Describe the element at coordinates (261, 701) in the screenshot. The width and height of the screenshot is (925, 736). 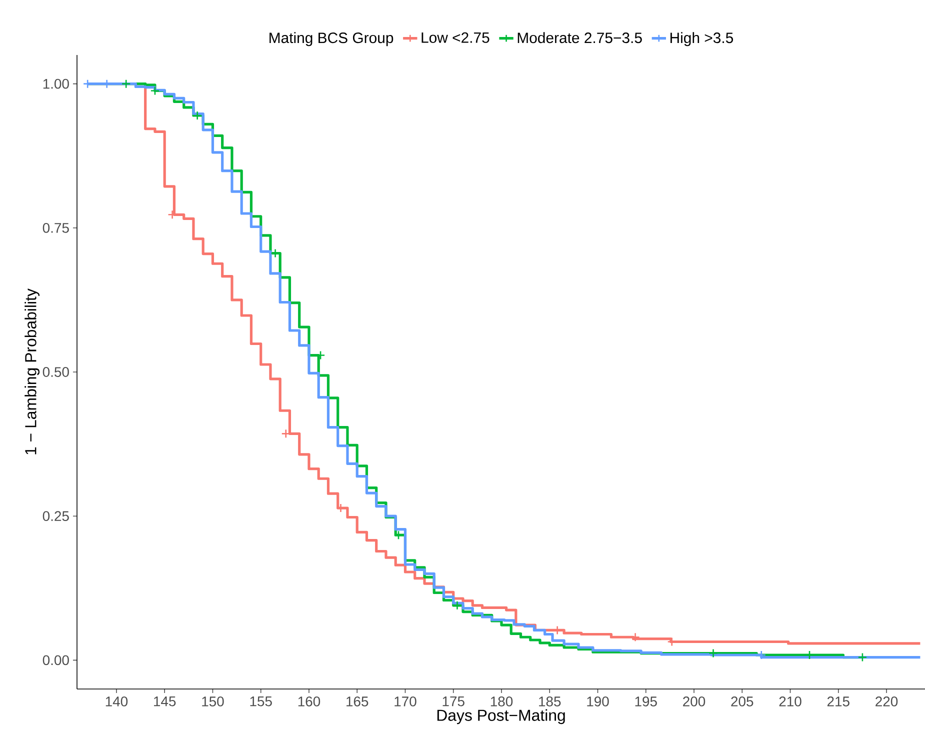
I see `x-tick-label: 155` at that location.